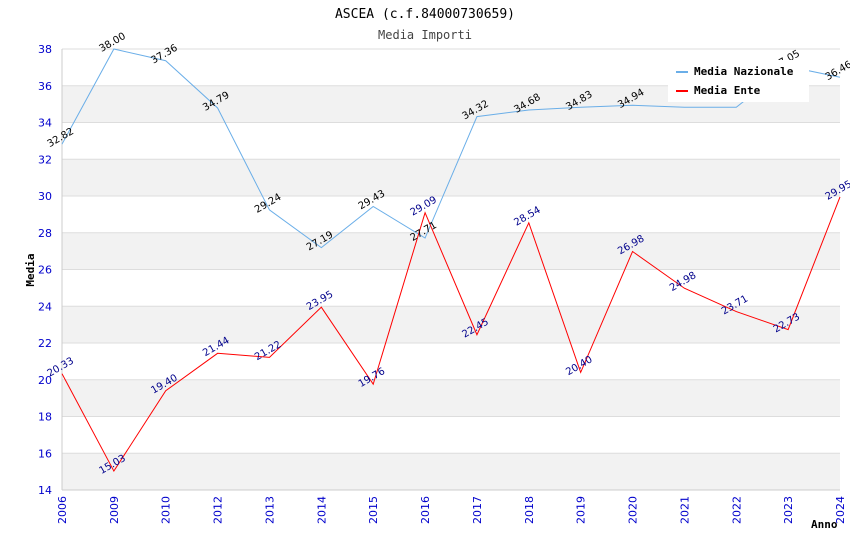 The width and height of the screenshot is (850, 550). What do you see at coordinates (45, 453) in the screenshot?
I see `y-tick-label: 16` at bounding box center [45, 453].